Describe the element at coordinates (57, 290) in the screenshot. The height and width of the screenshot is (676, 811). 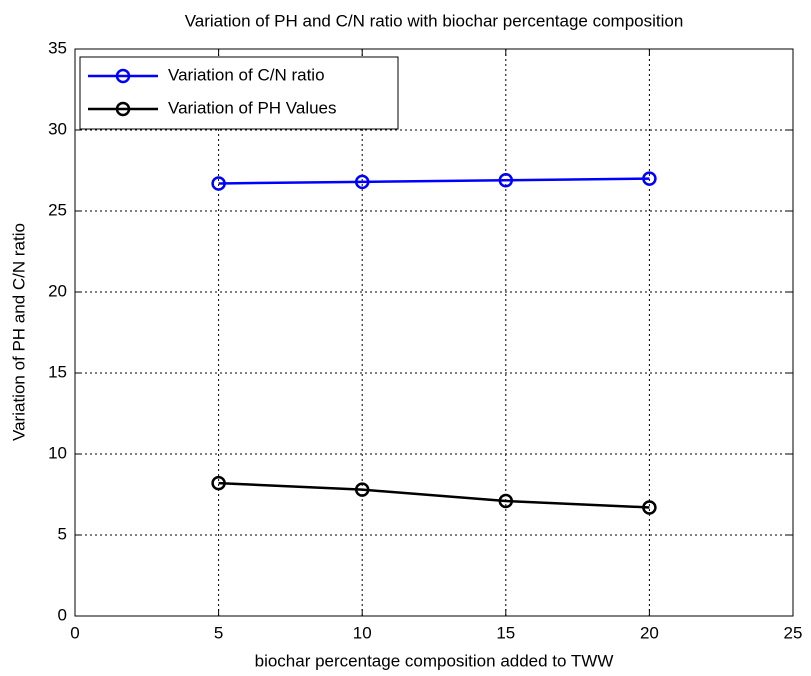
I see `y-tick-label: 20` at that location.